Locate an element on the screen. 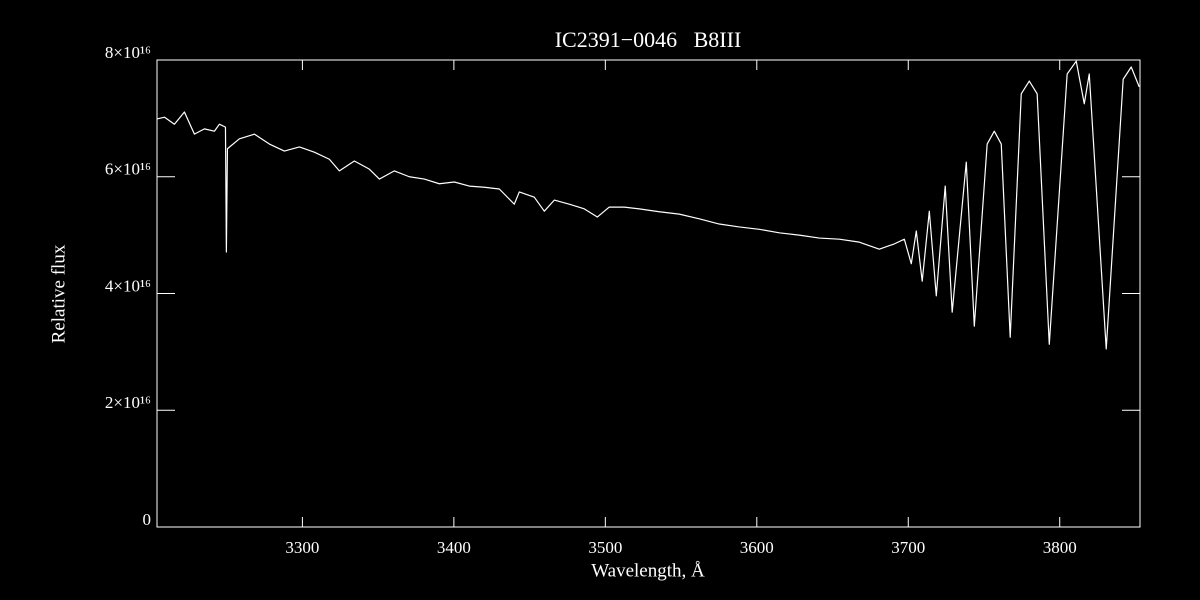 Image resolution: width=1200 pixels, height=600 pixels. x-tick-label: 3400 is located at coordinates (454, 547).